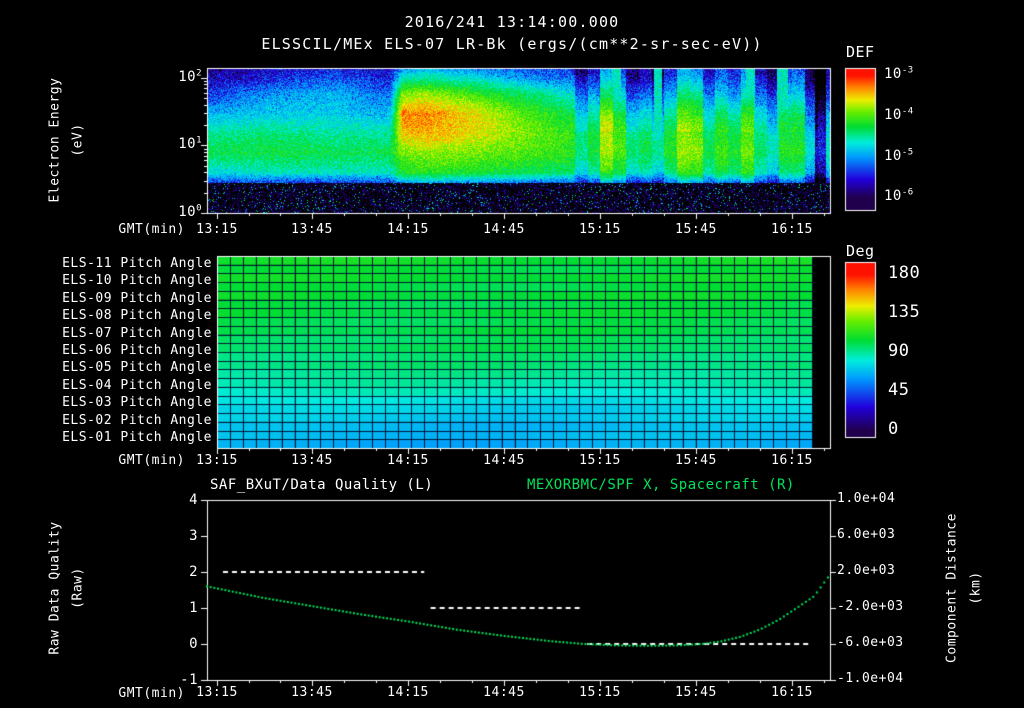 The width and height of the screenshot is (1024, 708). What do you see at coordinates (137, 315) in the screenshot?
I see `pitch-row-label: ELS-08 Pitch Angle` at bounding box center [137, 315].